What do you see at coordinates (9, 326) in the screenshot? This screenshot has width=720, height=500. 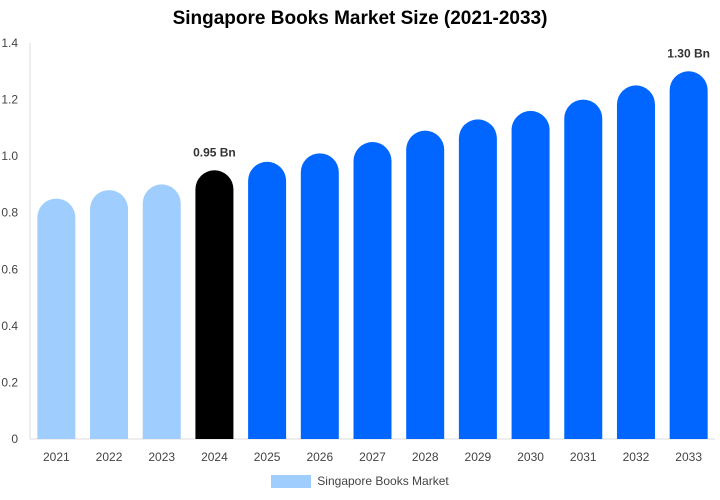 I see `y-tick-label: 0.4` at bounding box center [9, 326].